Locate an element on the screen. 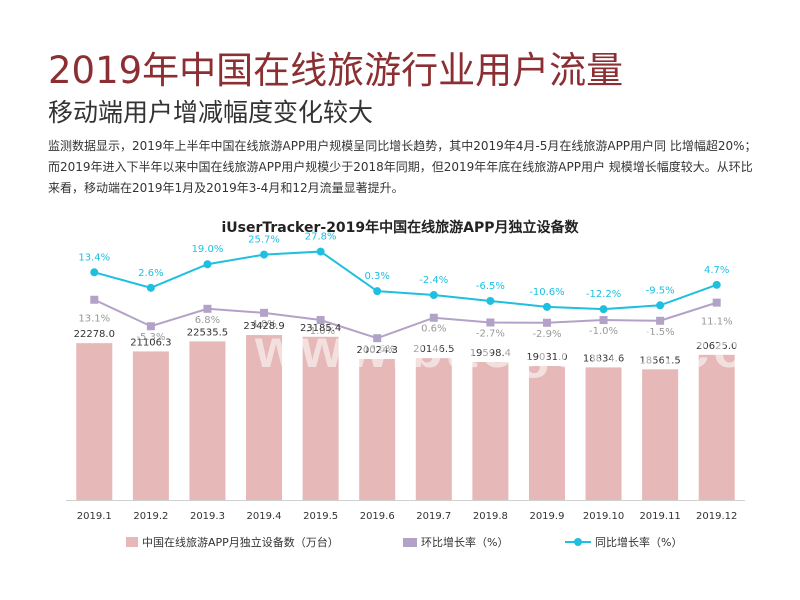  legend-swatch-bar is located at coordinates (132, 542).